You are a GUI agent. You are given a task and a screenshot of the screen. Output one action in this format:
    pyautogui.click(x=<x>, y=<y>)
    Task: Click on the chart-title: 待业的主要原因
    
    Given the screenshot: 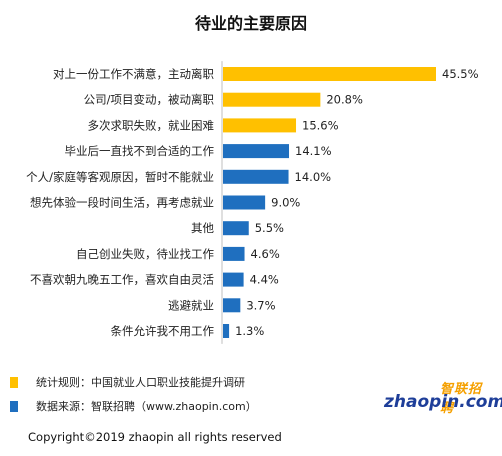 What is the action you would take?
    pyautogui.click(x=250, y=23)
    